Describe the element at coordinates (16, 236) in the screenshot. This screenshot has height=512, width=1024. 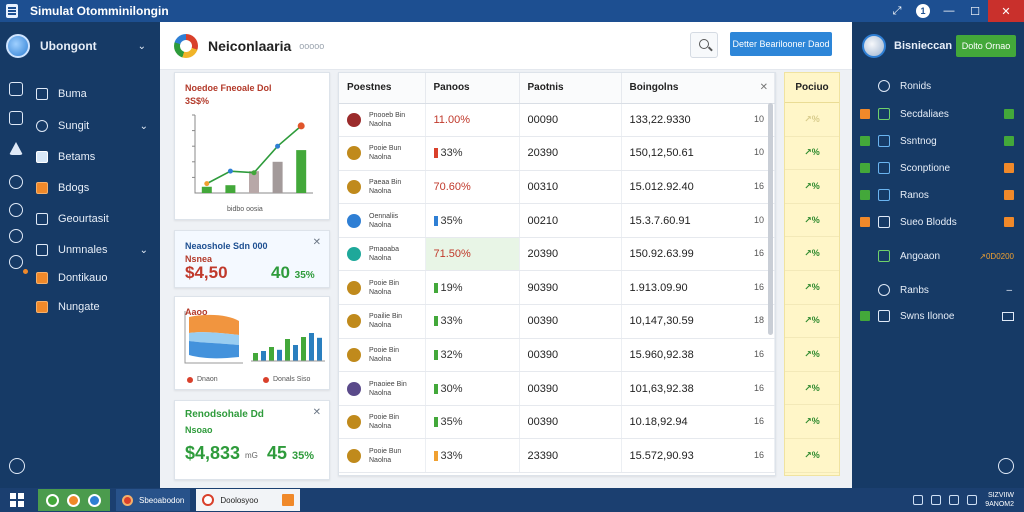
I see `apps-icon` at that location.